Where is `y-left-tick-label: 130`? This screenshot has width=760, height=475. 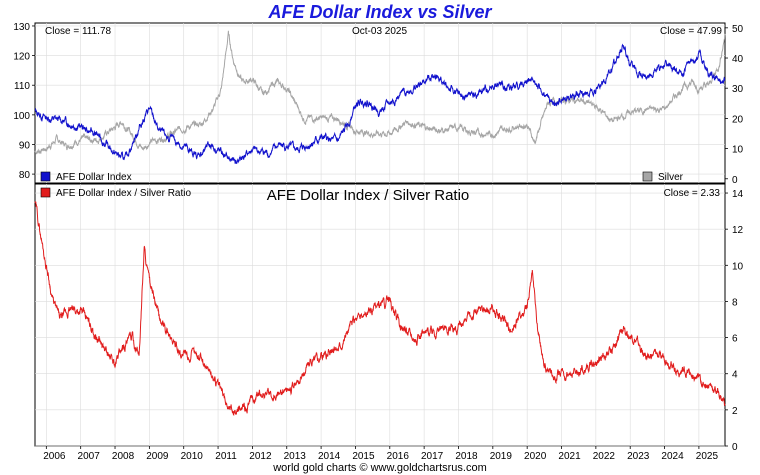 y-left-tick-label: 130 is located at coordinates (21, 27).